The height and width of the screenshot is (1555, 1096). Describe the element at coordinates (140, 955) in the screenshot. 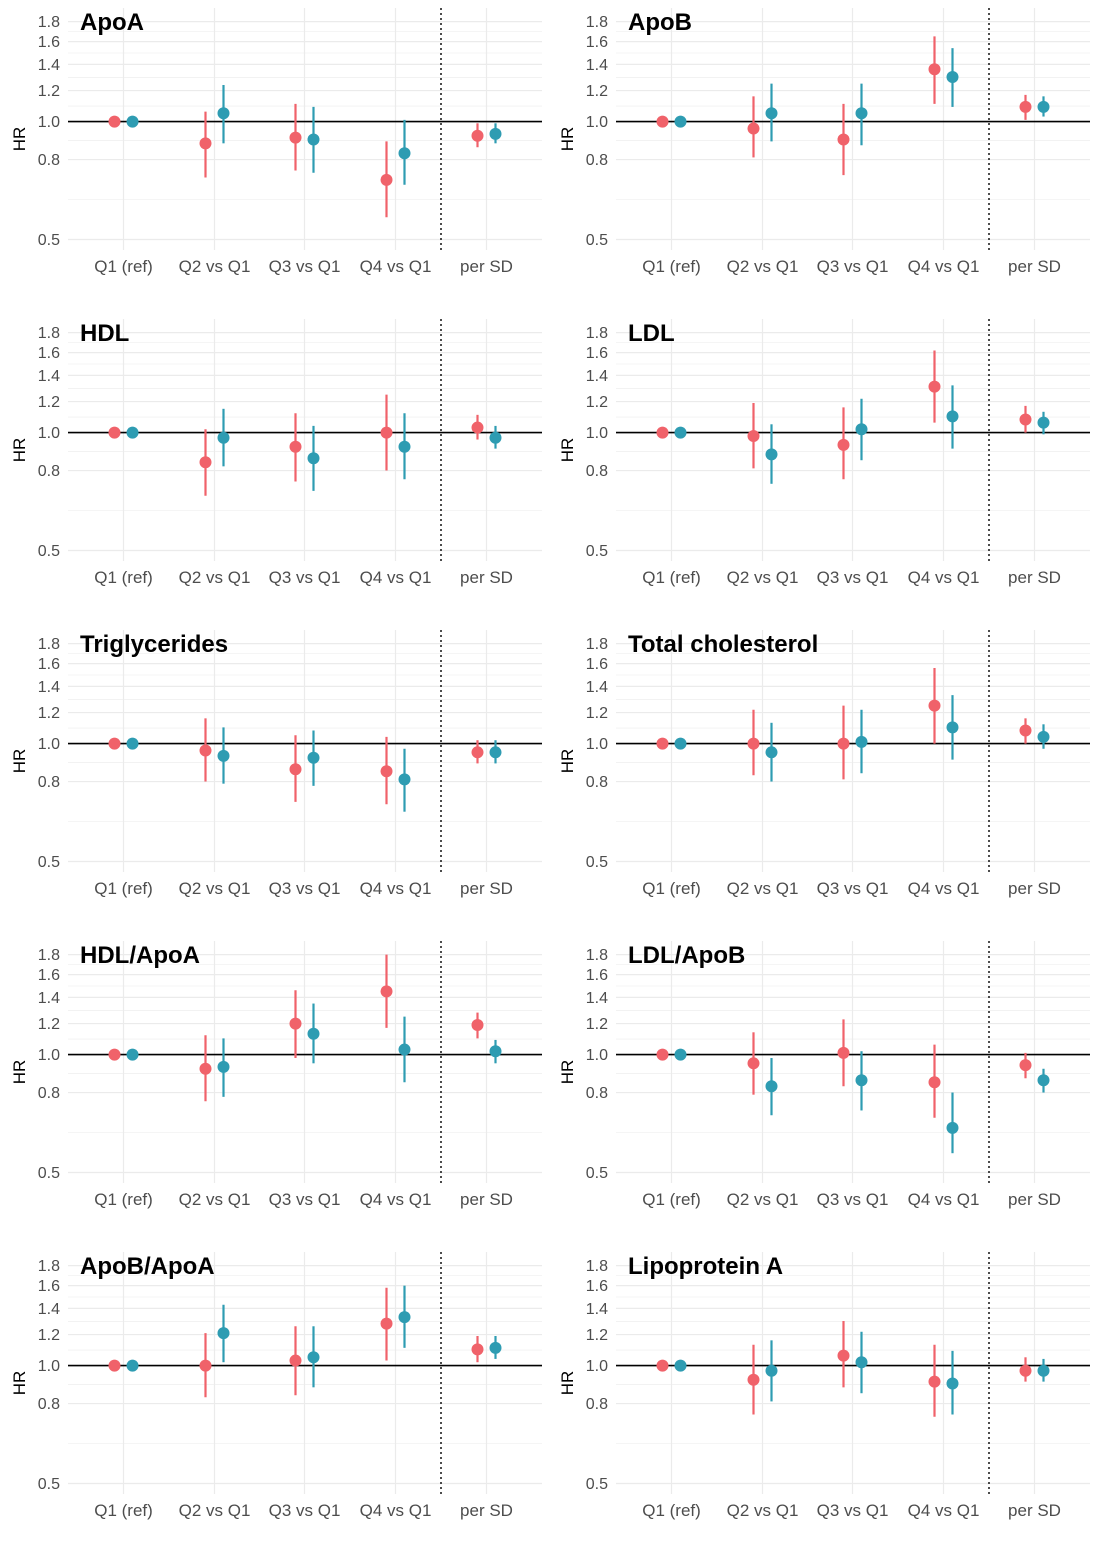

I see `panel-title: HDL/ApoA` at that location.